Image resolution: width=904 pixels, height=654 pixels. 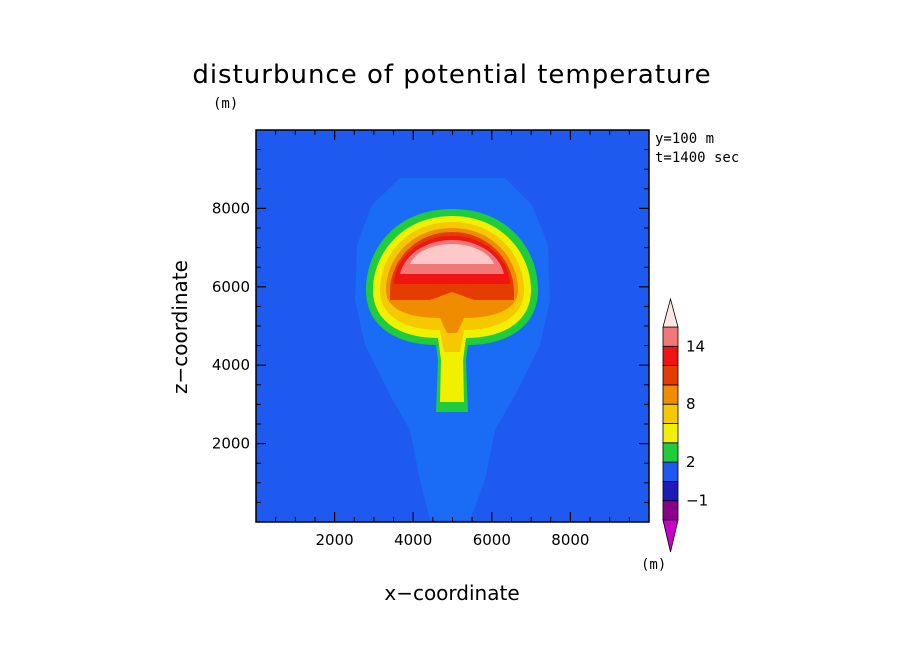 What do you see at coordinates (225, 104) in the screenshot?
I see `title-units-label: (m)` at bounding box center [225, 104].